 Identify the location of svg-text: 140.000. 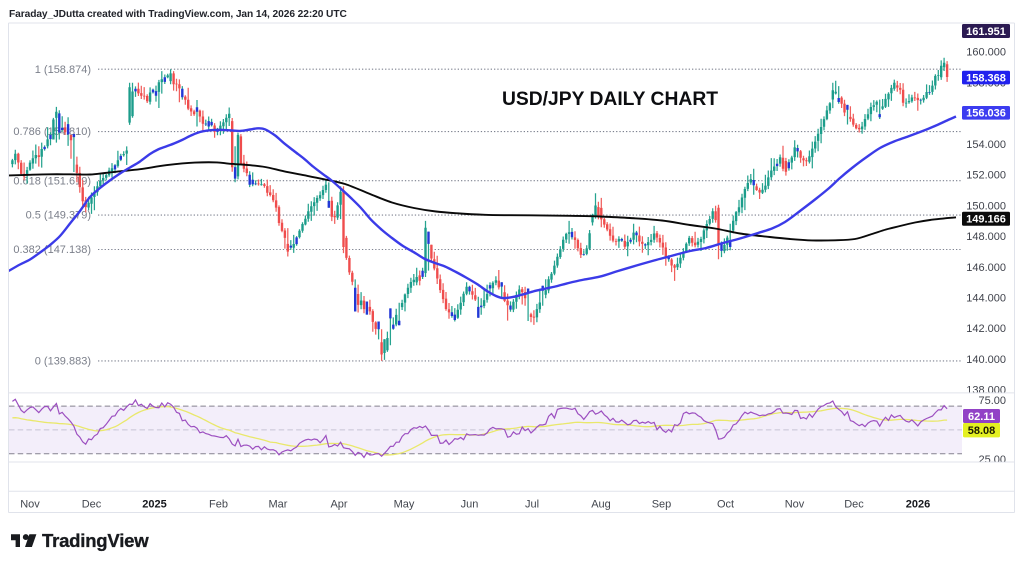
(986, 360).